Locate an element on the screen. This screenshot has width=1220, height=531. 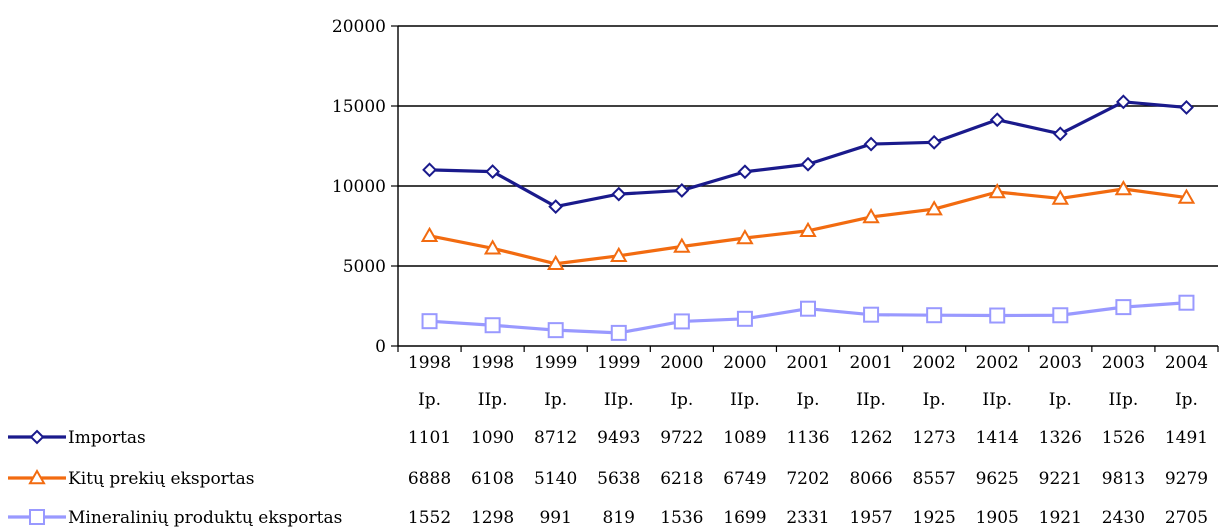
y-tick-label: 0 is located at coordinates (380, 347).